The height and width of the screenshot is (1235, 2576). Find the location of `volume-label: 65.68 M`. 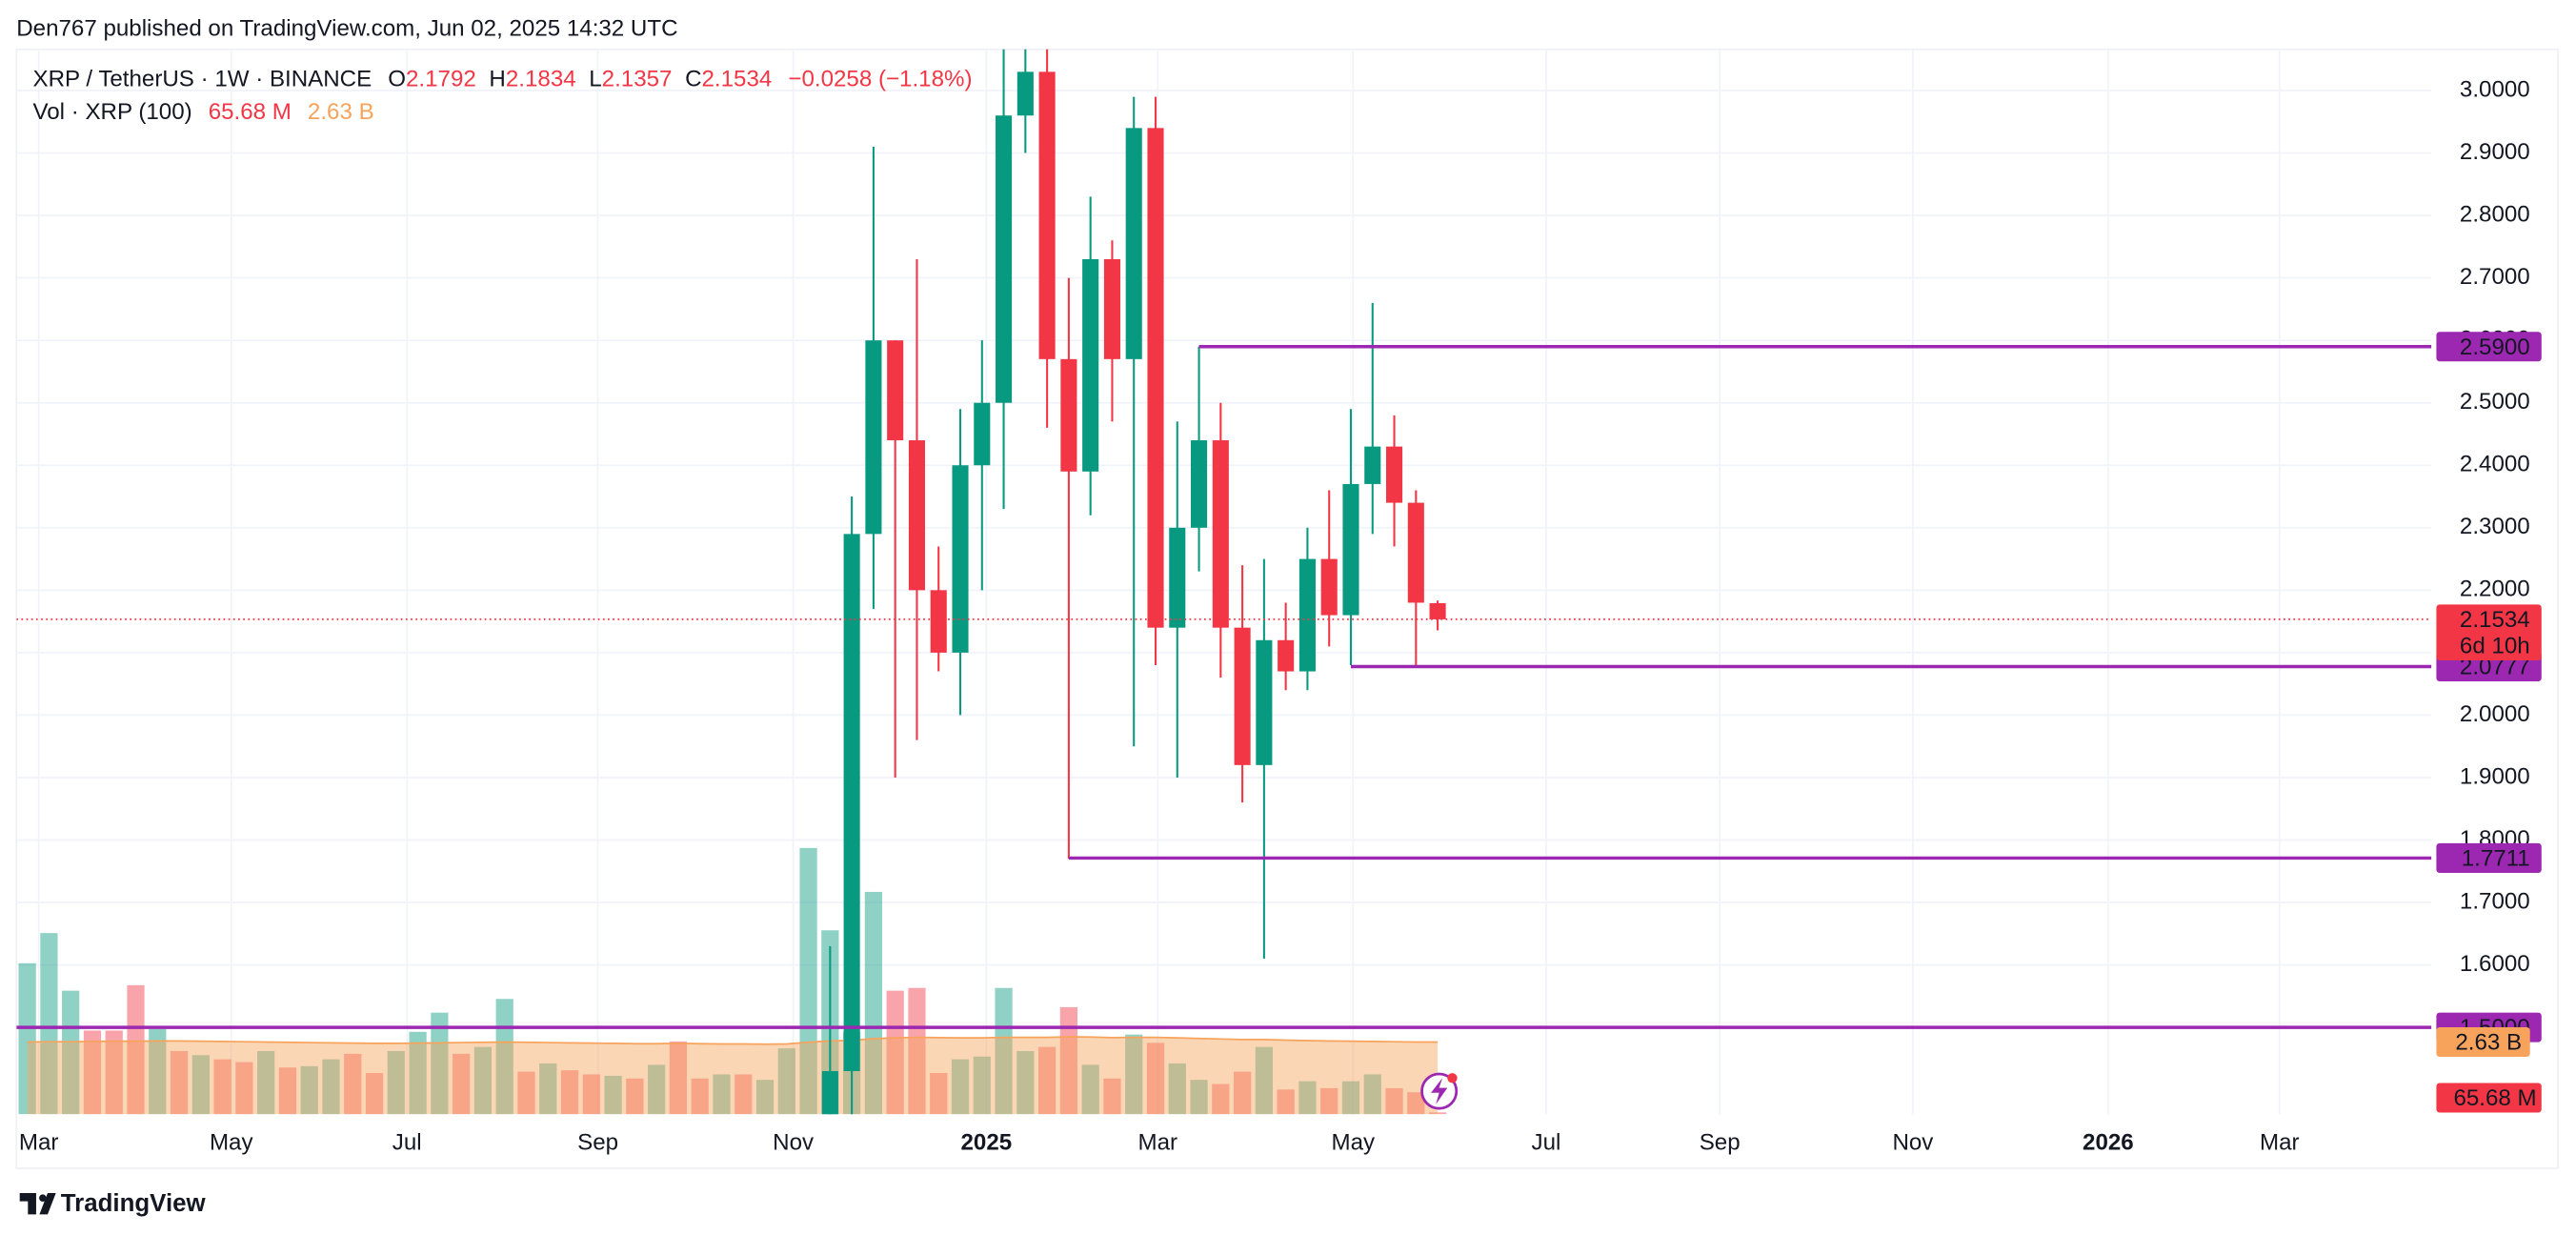

volume-label: 65.68 M is located at coordinates (2495, 1098).